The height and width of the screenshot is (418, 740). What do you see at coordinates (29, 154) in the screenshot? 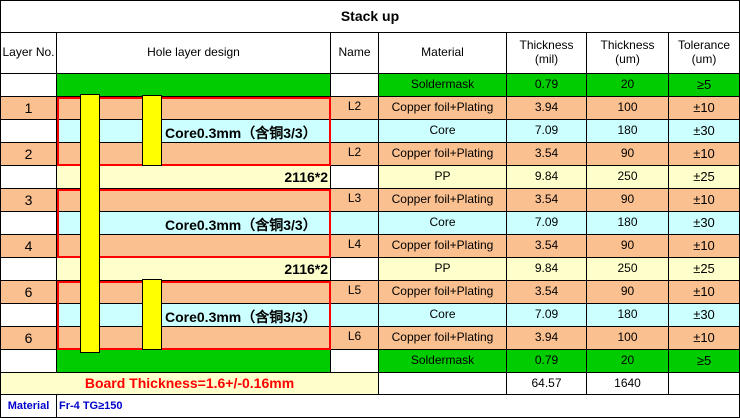
I see `layer-number-cell: 2` at bounding box center [29, 154].